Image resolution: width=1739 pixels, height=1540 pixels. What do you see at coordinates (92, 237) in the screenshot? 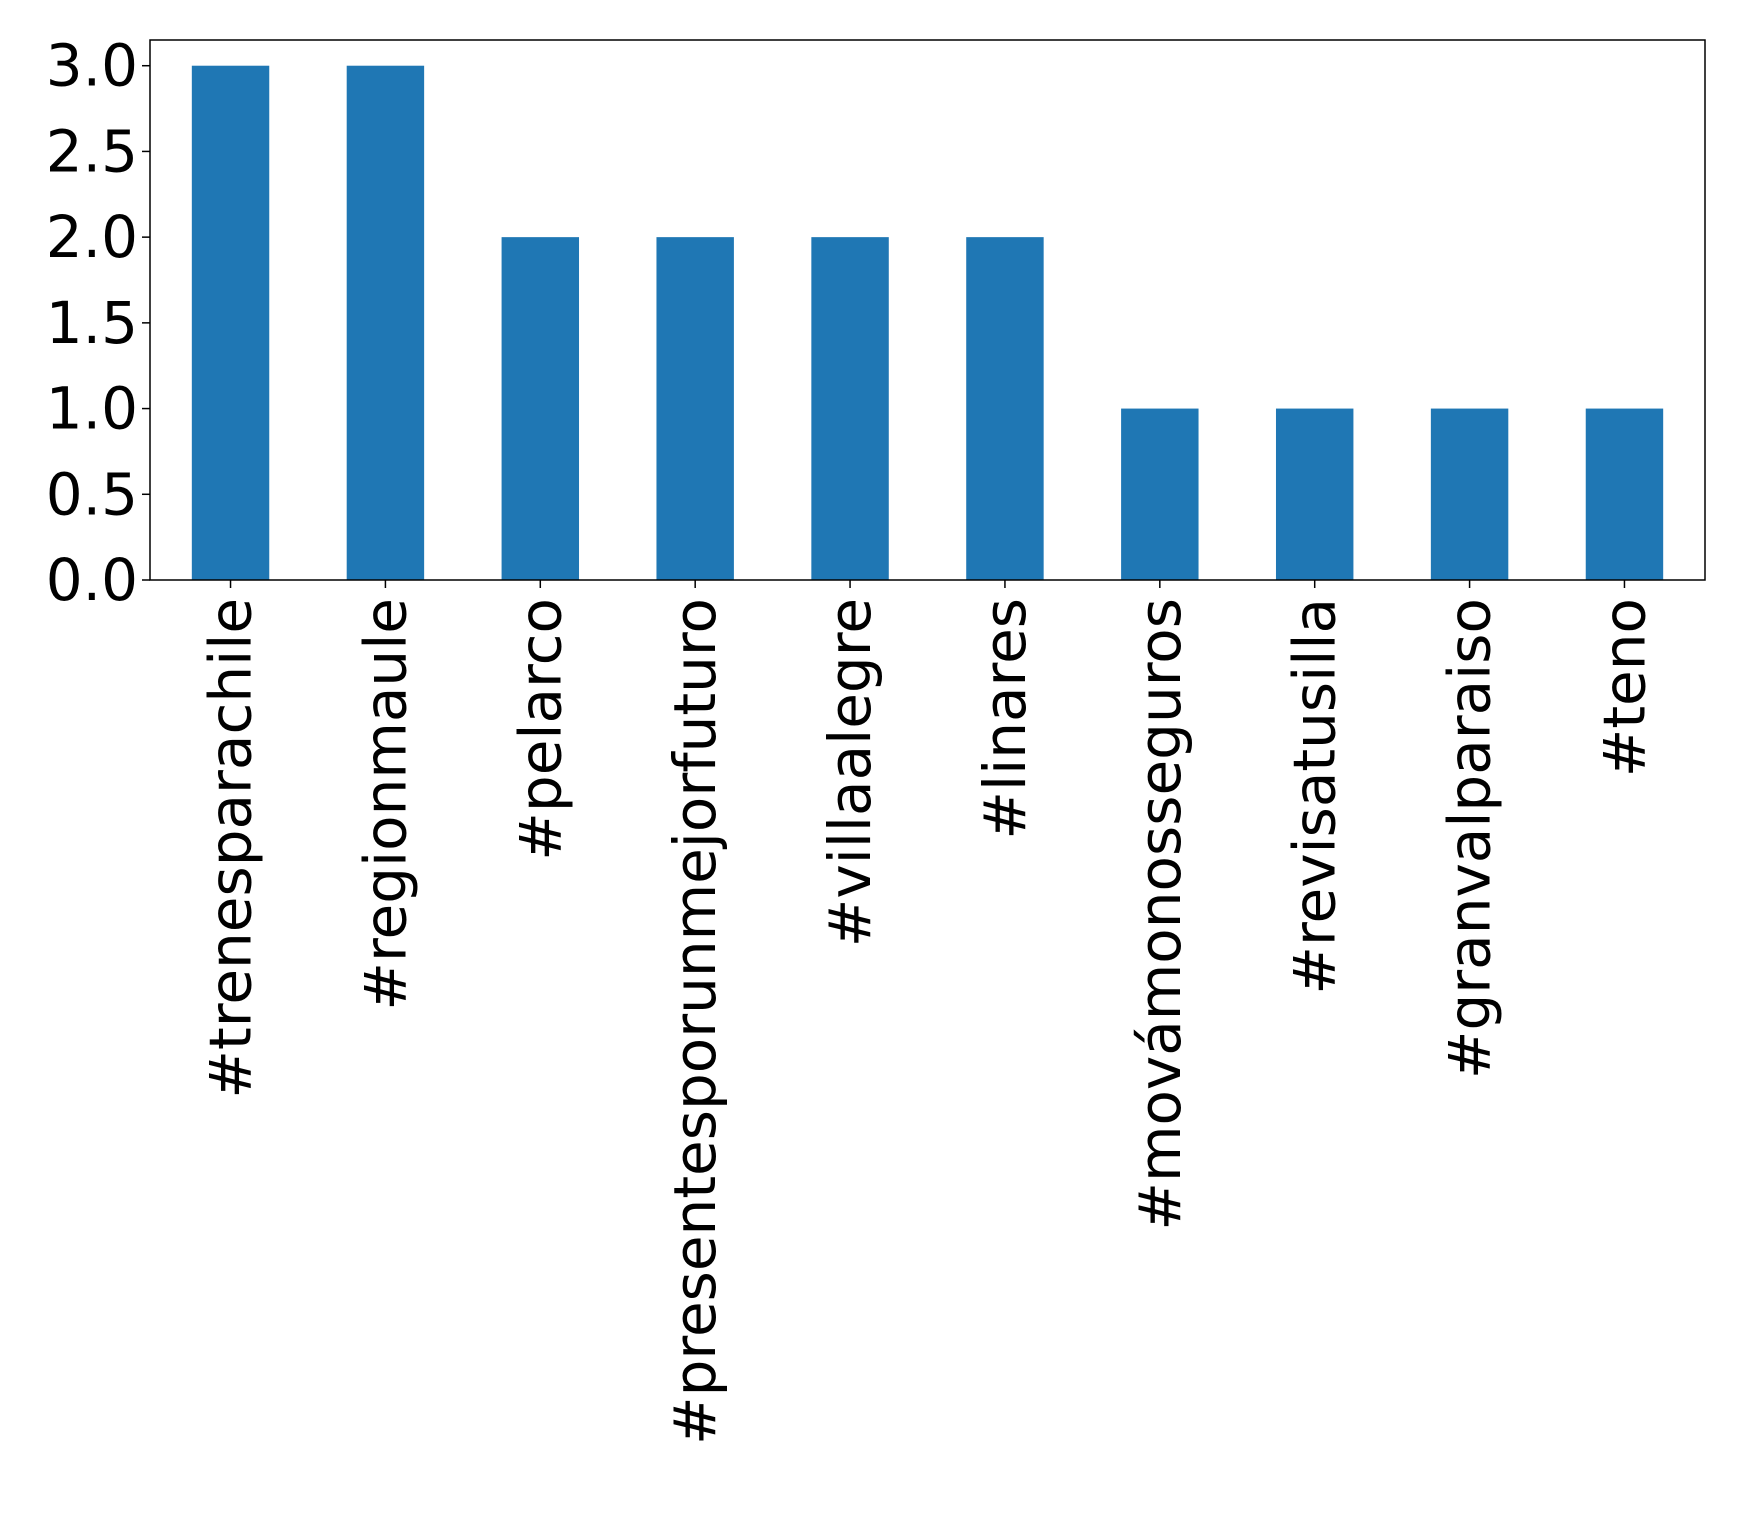
I see `y-tick-label: 2.0` at bounding box center [92, 237].